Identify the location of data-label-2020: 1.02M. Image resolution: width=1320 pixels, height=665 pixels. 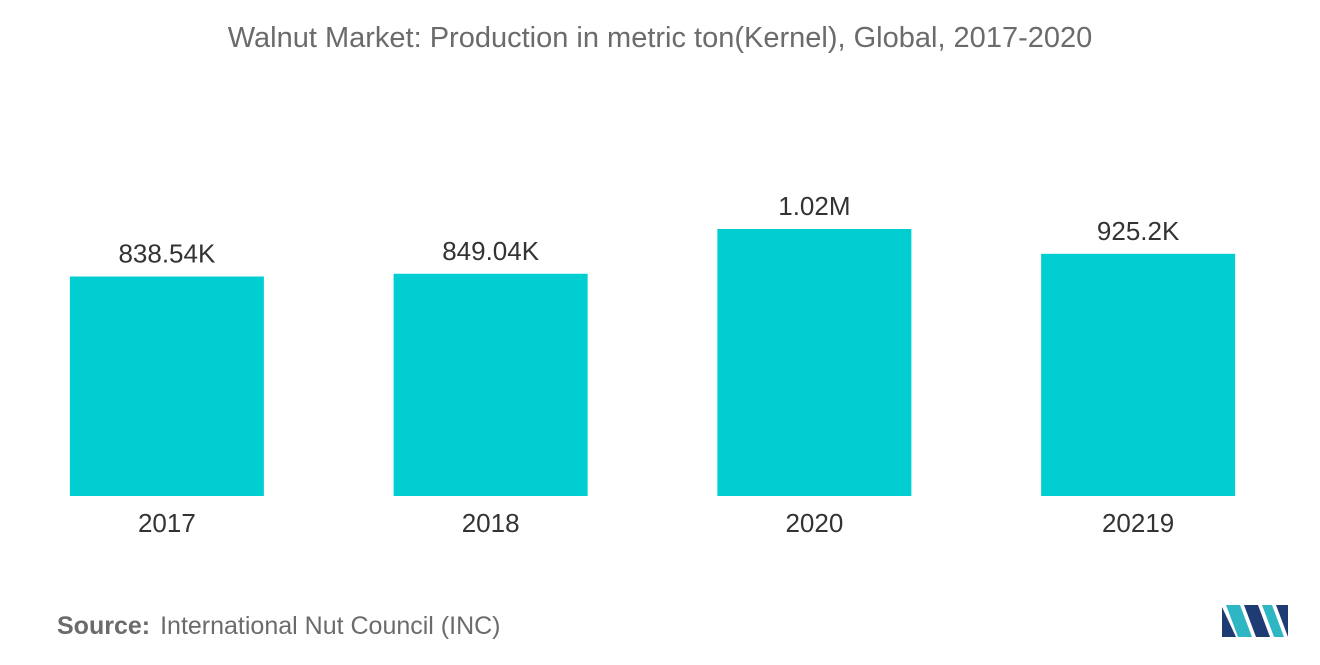
(814, 206).